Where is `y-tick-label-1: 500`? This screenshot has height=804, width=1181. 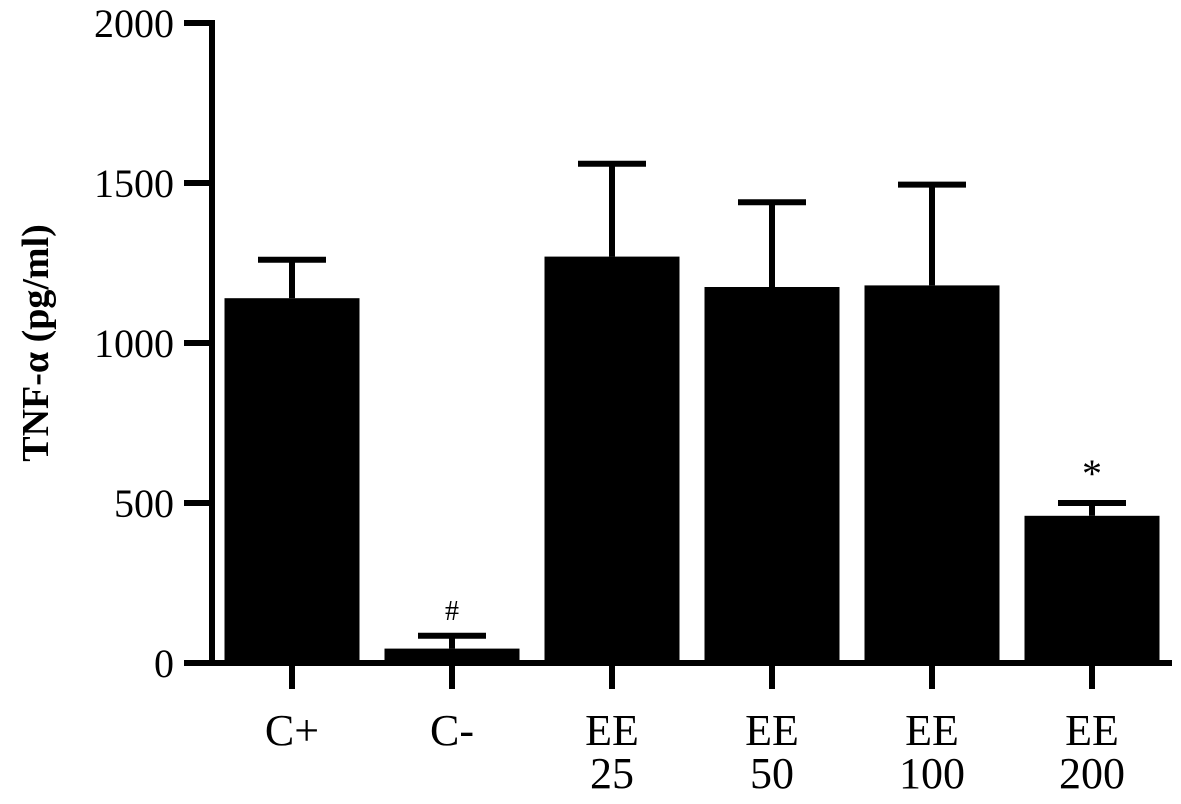
y-tick-label-1: 500 is located at coordinates (144, 503).